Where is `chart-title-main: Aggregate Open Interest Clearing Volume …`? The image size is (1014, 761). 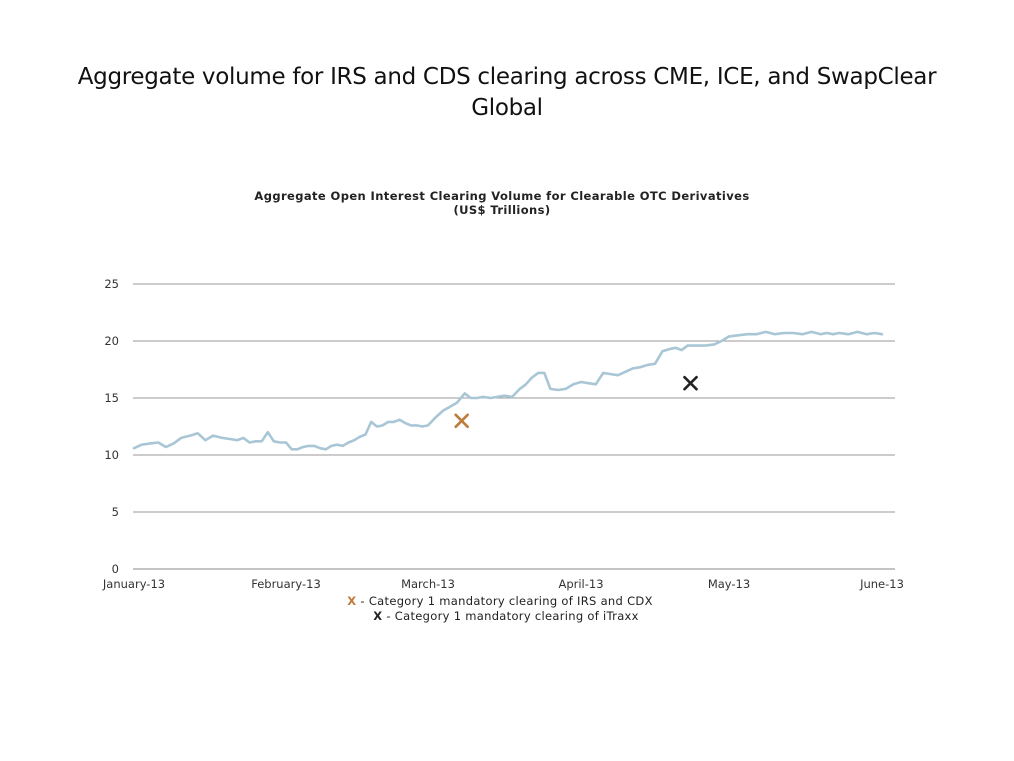 chart-title-main: Aggregate Open Interest Clearing Volume … is located at coordinates (502, 196).